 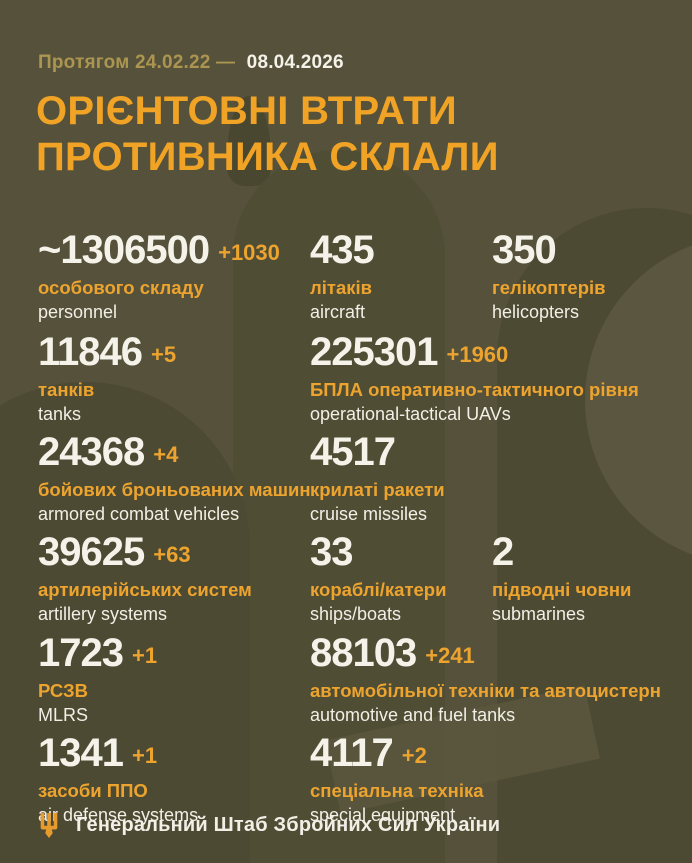 What do you see at coordinates (450, 655) in the screenshot?
I see `stat-increment: +241` at bounding box center [450, 655].